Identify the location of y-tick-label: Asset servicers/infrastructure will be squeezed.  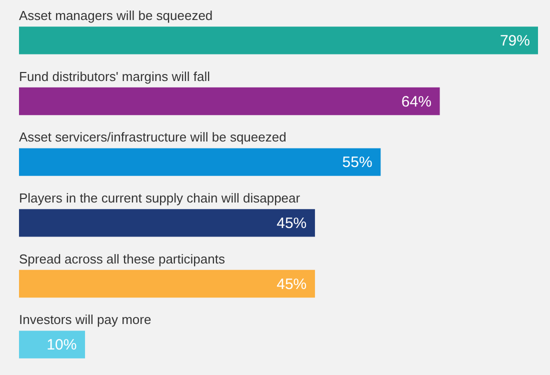
(152, 137).